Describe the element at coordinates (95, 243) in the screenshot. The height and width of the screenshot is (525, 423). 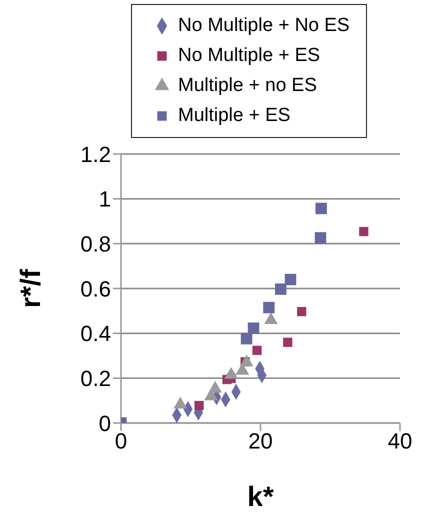
I see `y-tick-label: 0.8` at that location.